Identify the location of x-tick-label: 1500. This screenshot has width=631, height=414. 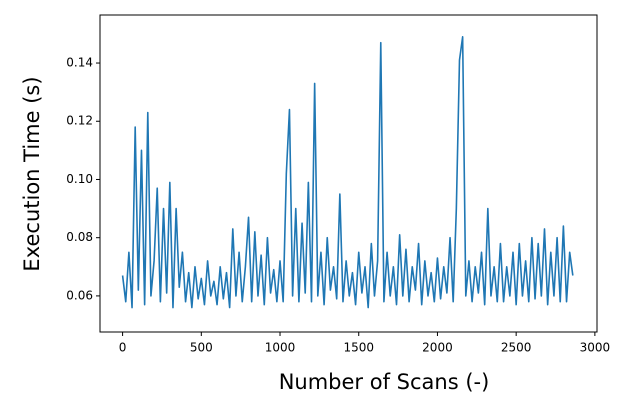
(358, 348).